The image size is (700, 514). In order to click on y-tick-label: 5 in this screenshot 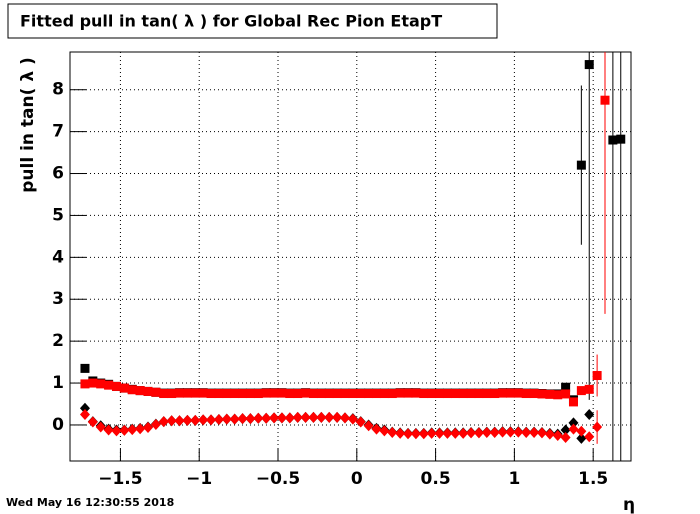, I will do `click(58, 215)`.